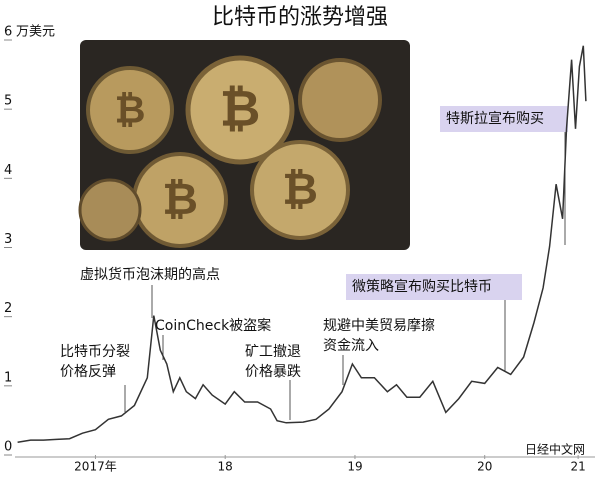  I want to click on x-tick-label: 18, so click(225, 467).